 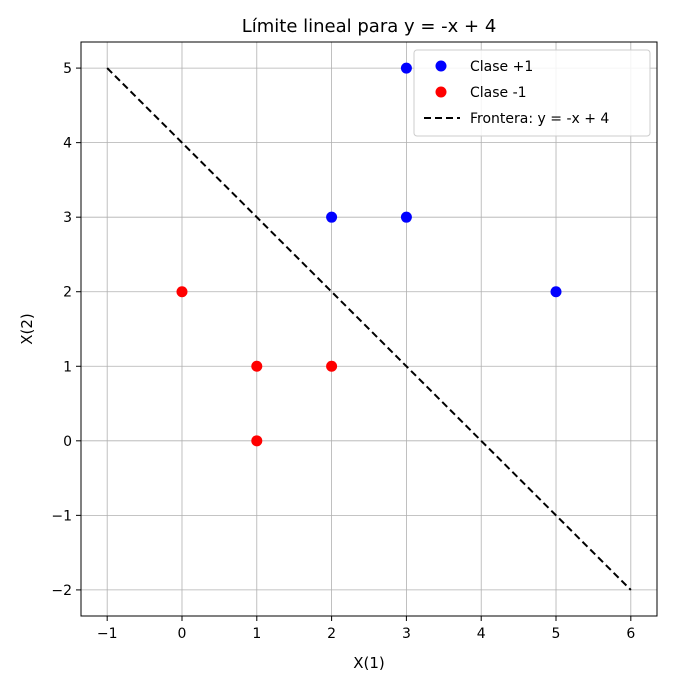 What do you see at coordinates (67, 442) in the screenshot?
I see `y-tick-label: 0` at bounding box center [67, 442].